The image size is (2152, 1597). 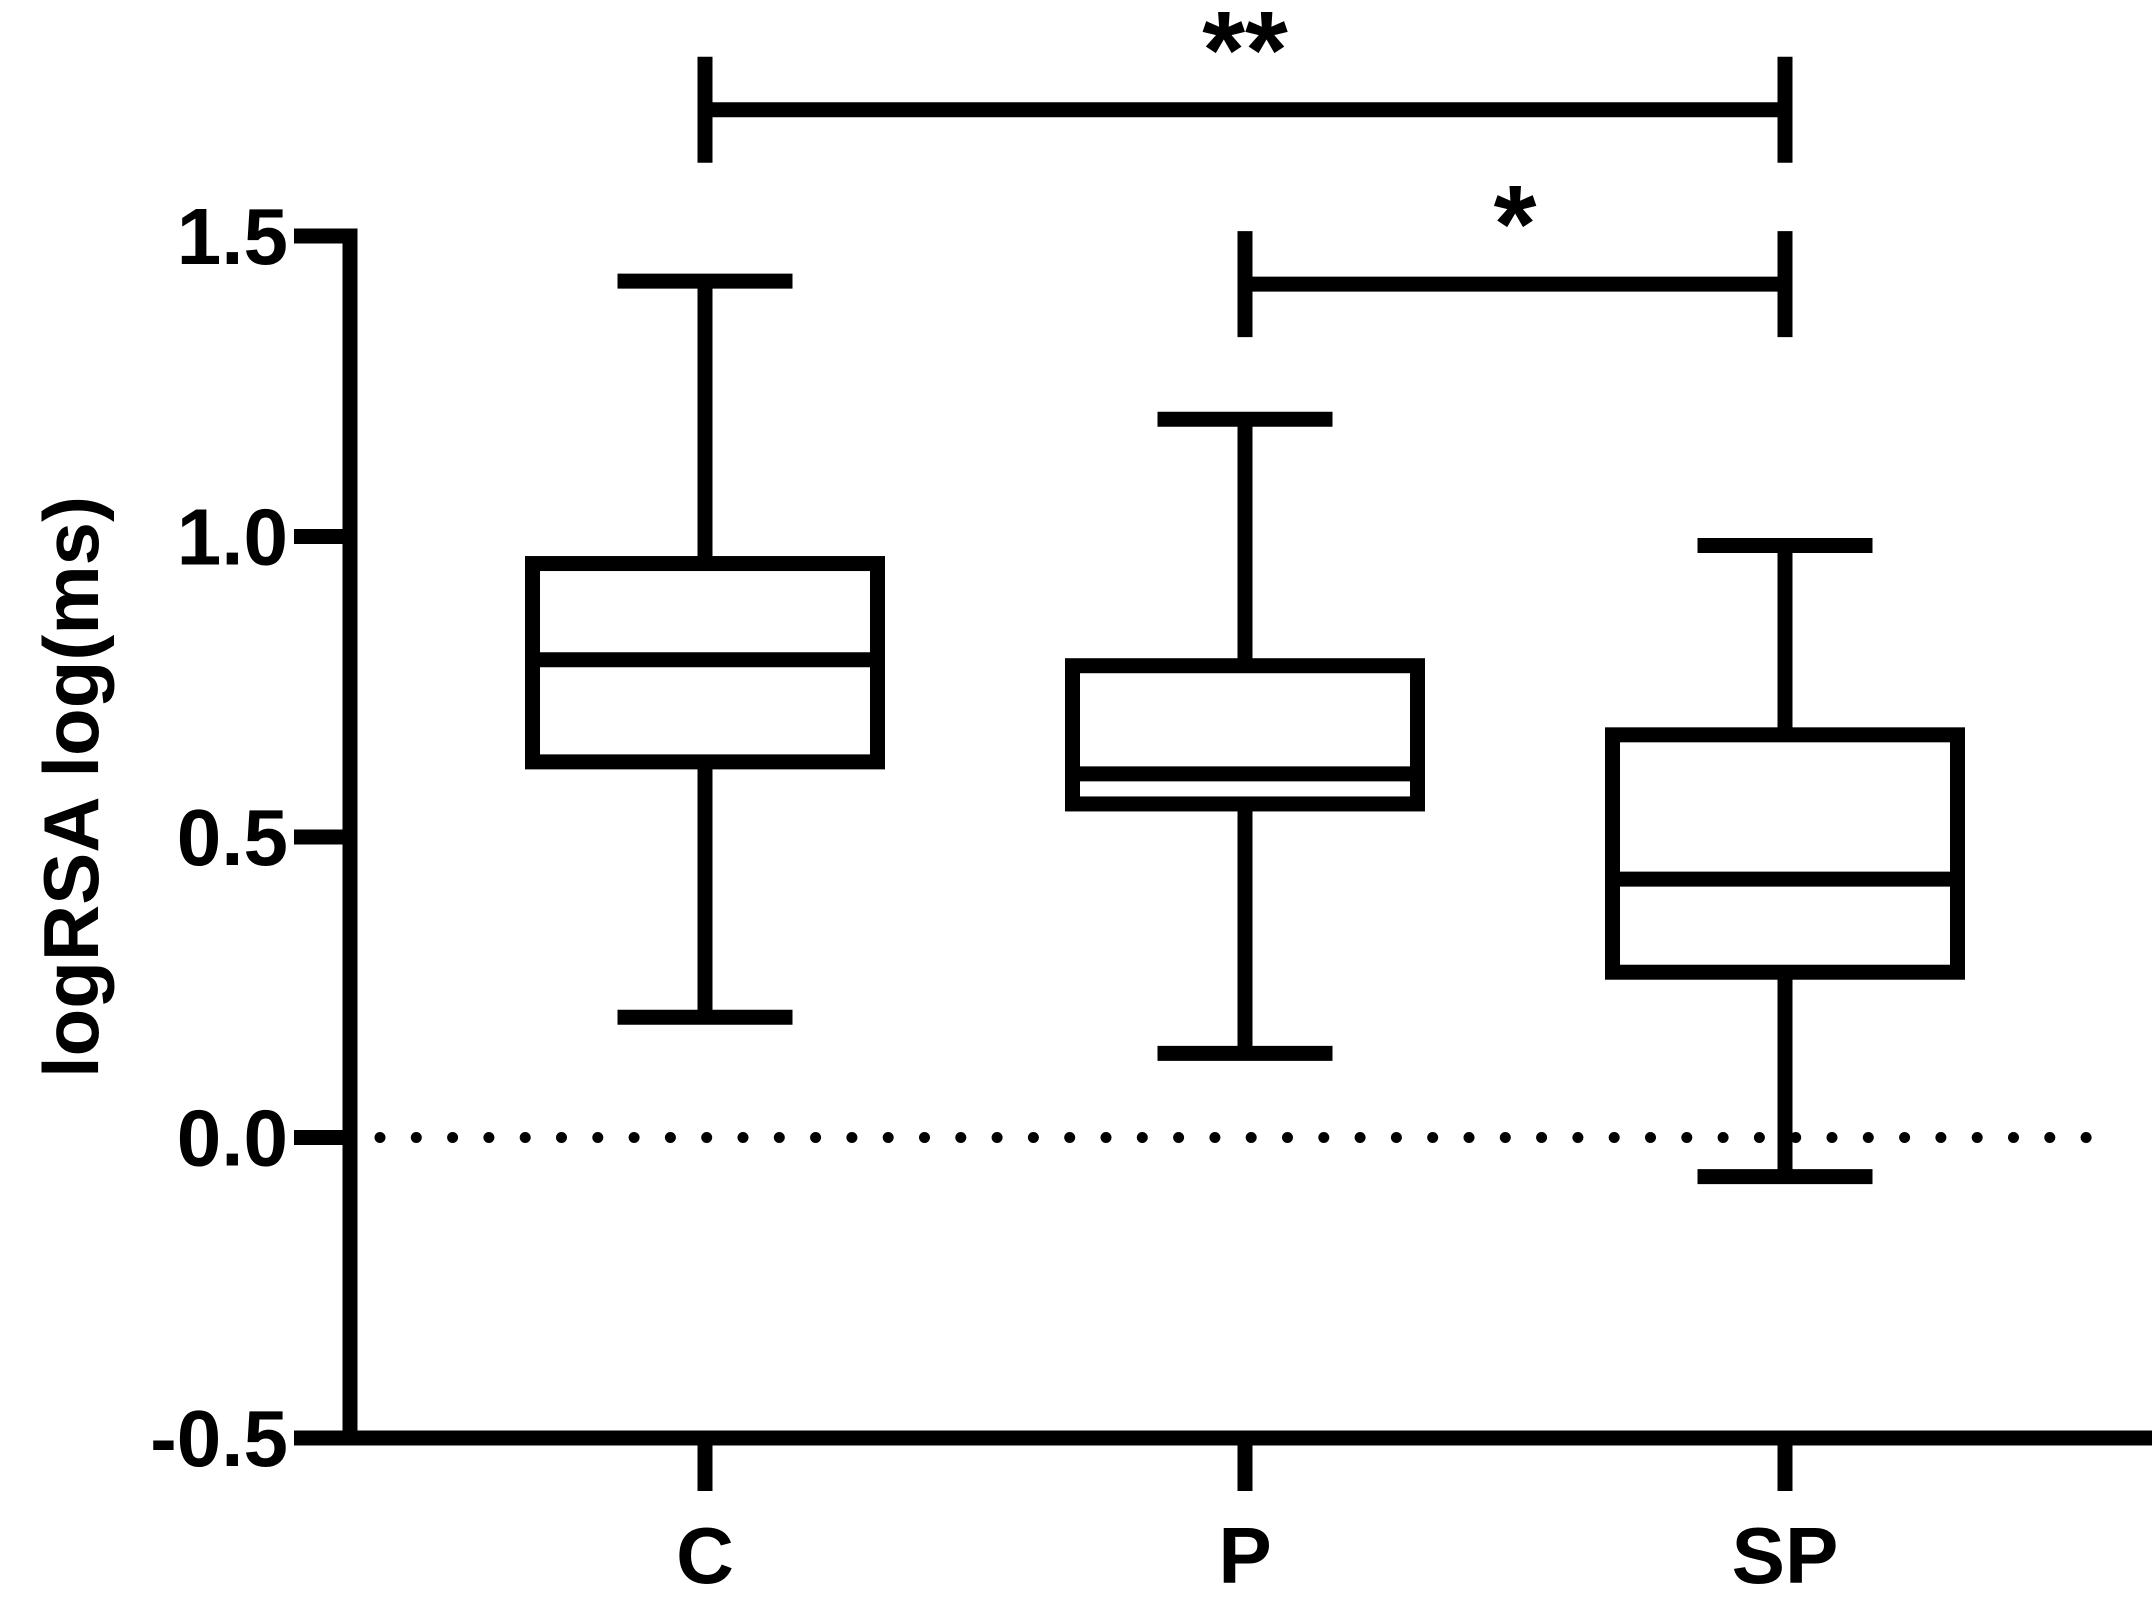 What do you see at coordinates (232, 537) in the screenshot?
I see `y-tick-label: 1.0` at bounding box center [232, 537].